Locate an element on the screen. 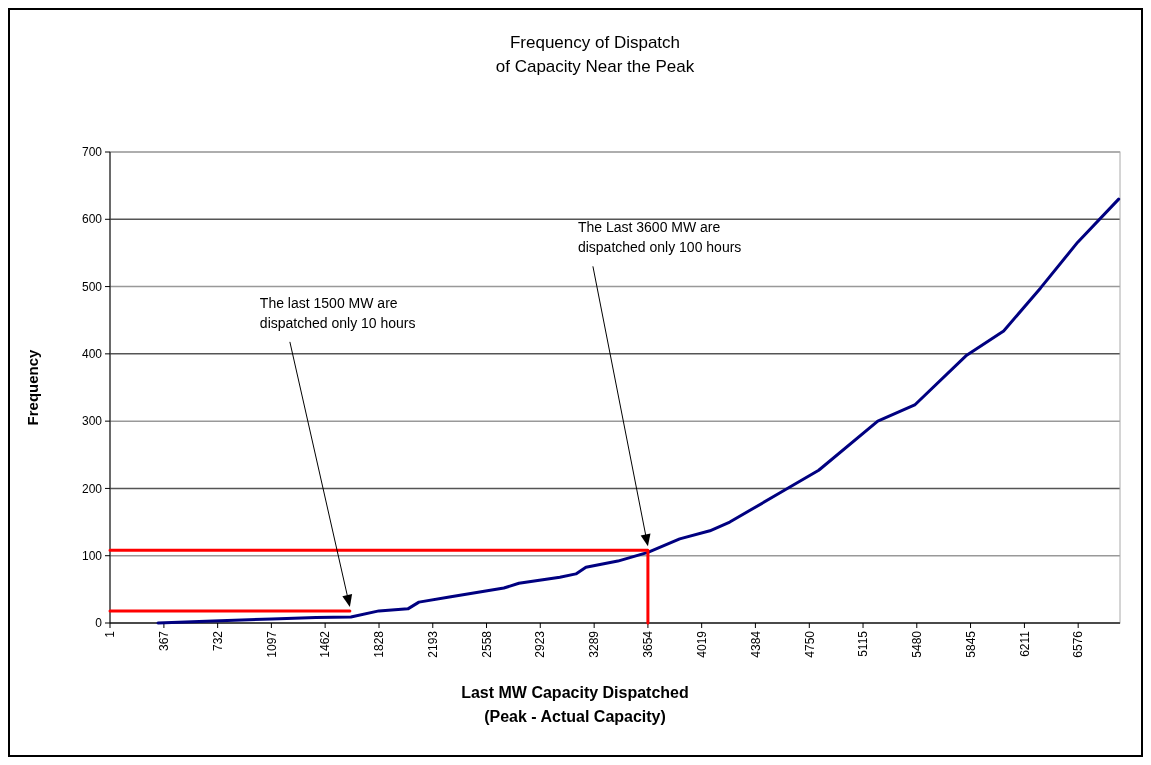 This screenshot has height=765, width=1151. x-tick-label: 2193 is located at coordinates (432, 644).